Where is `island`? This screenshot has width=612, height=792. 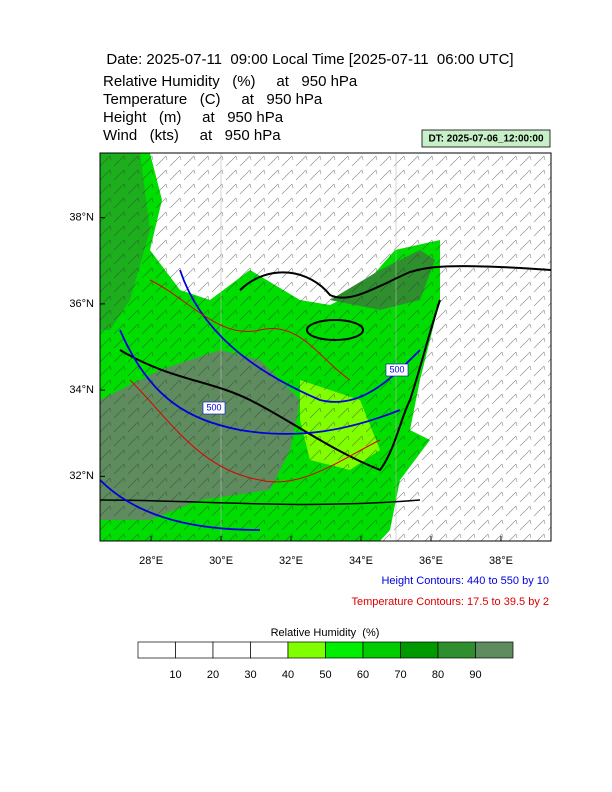
island is located at coordinates (335, 330).